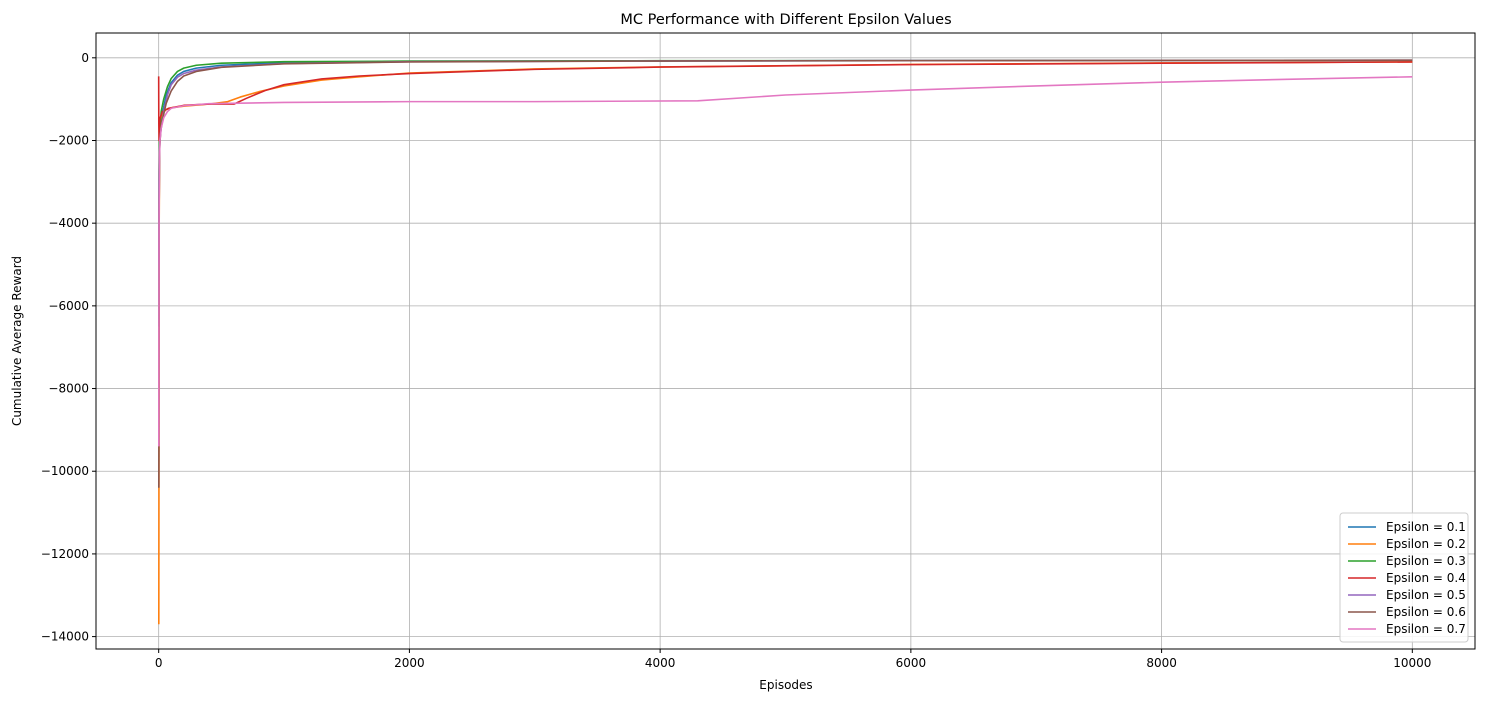 This screenshot has height=701, width=1499. Describe the element at coordinates (409, 663) in the screenshot. I see `x-tick-label: 2000` at that location.